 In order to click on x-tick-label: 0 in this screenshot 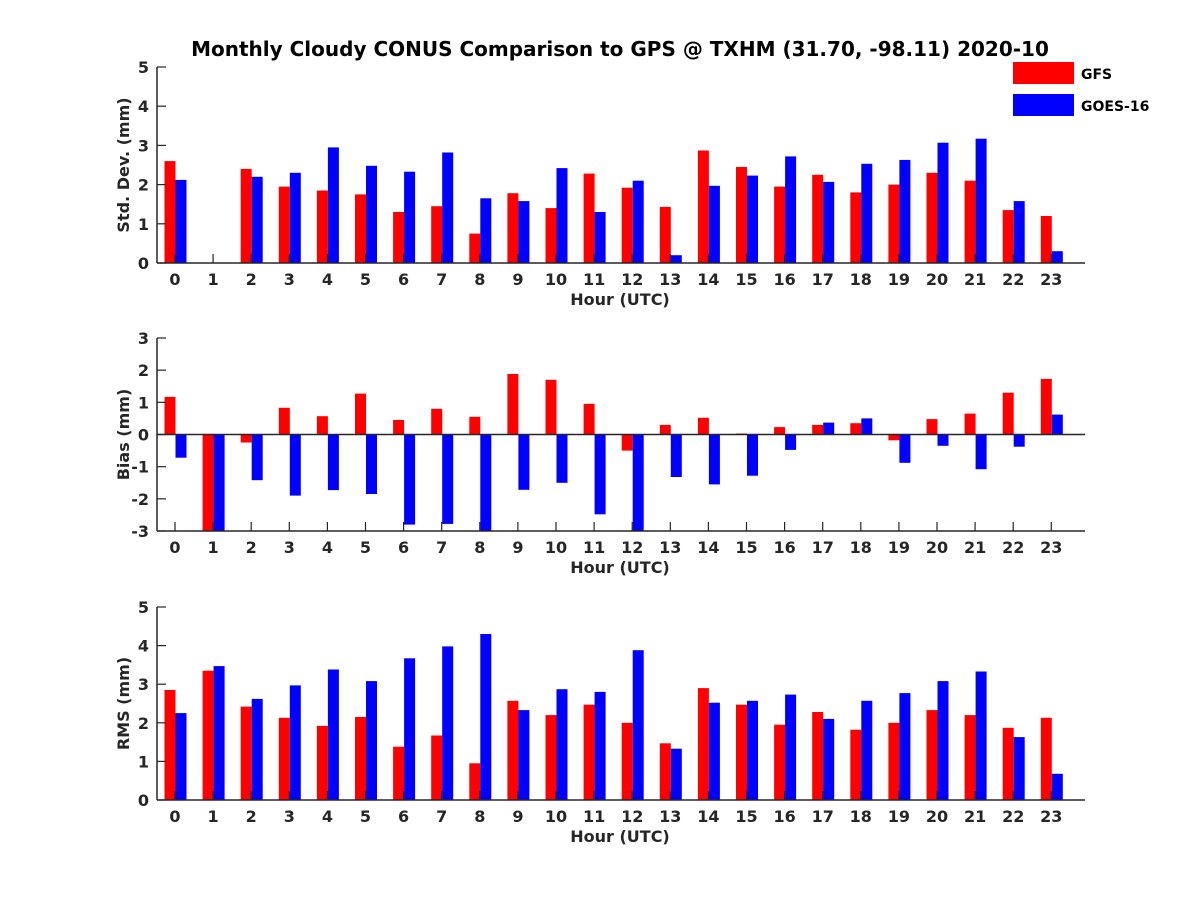, I will do `click(174, 279)`.